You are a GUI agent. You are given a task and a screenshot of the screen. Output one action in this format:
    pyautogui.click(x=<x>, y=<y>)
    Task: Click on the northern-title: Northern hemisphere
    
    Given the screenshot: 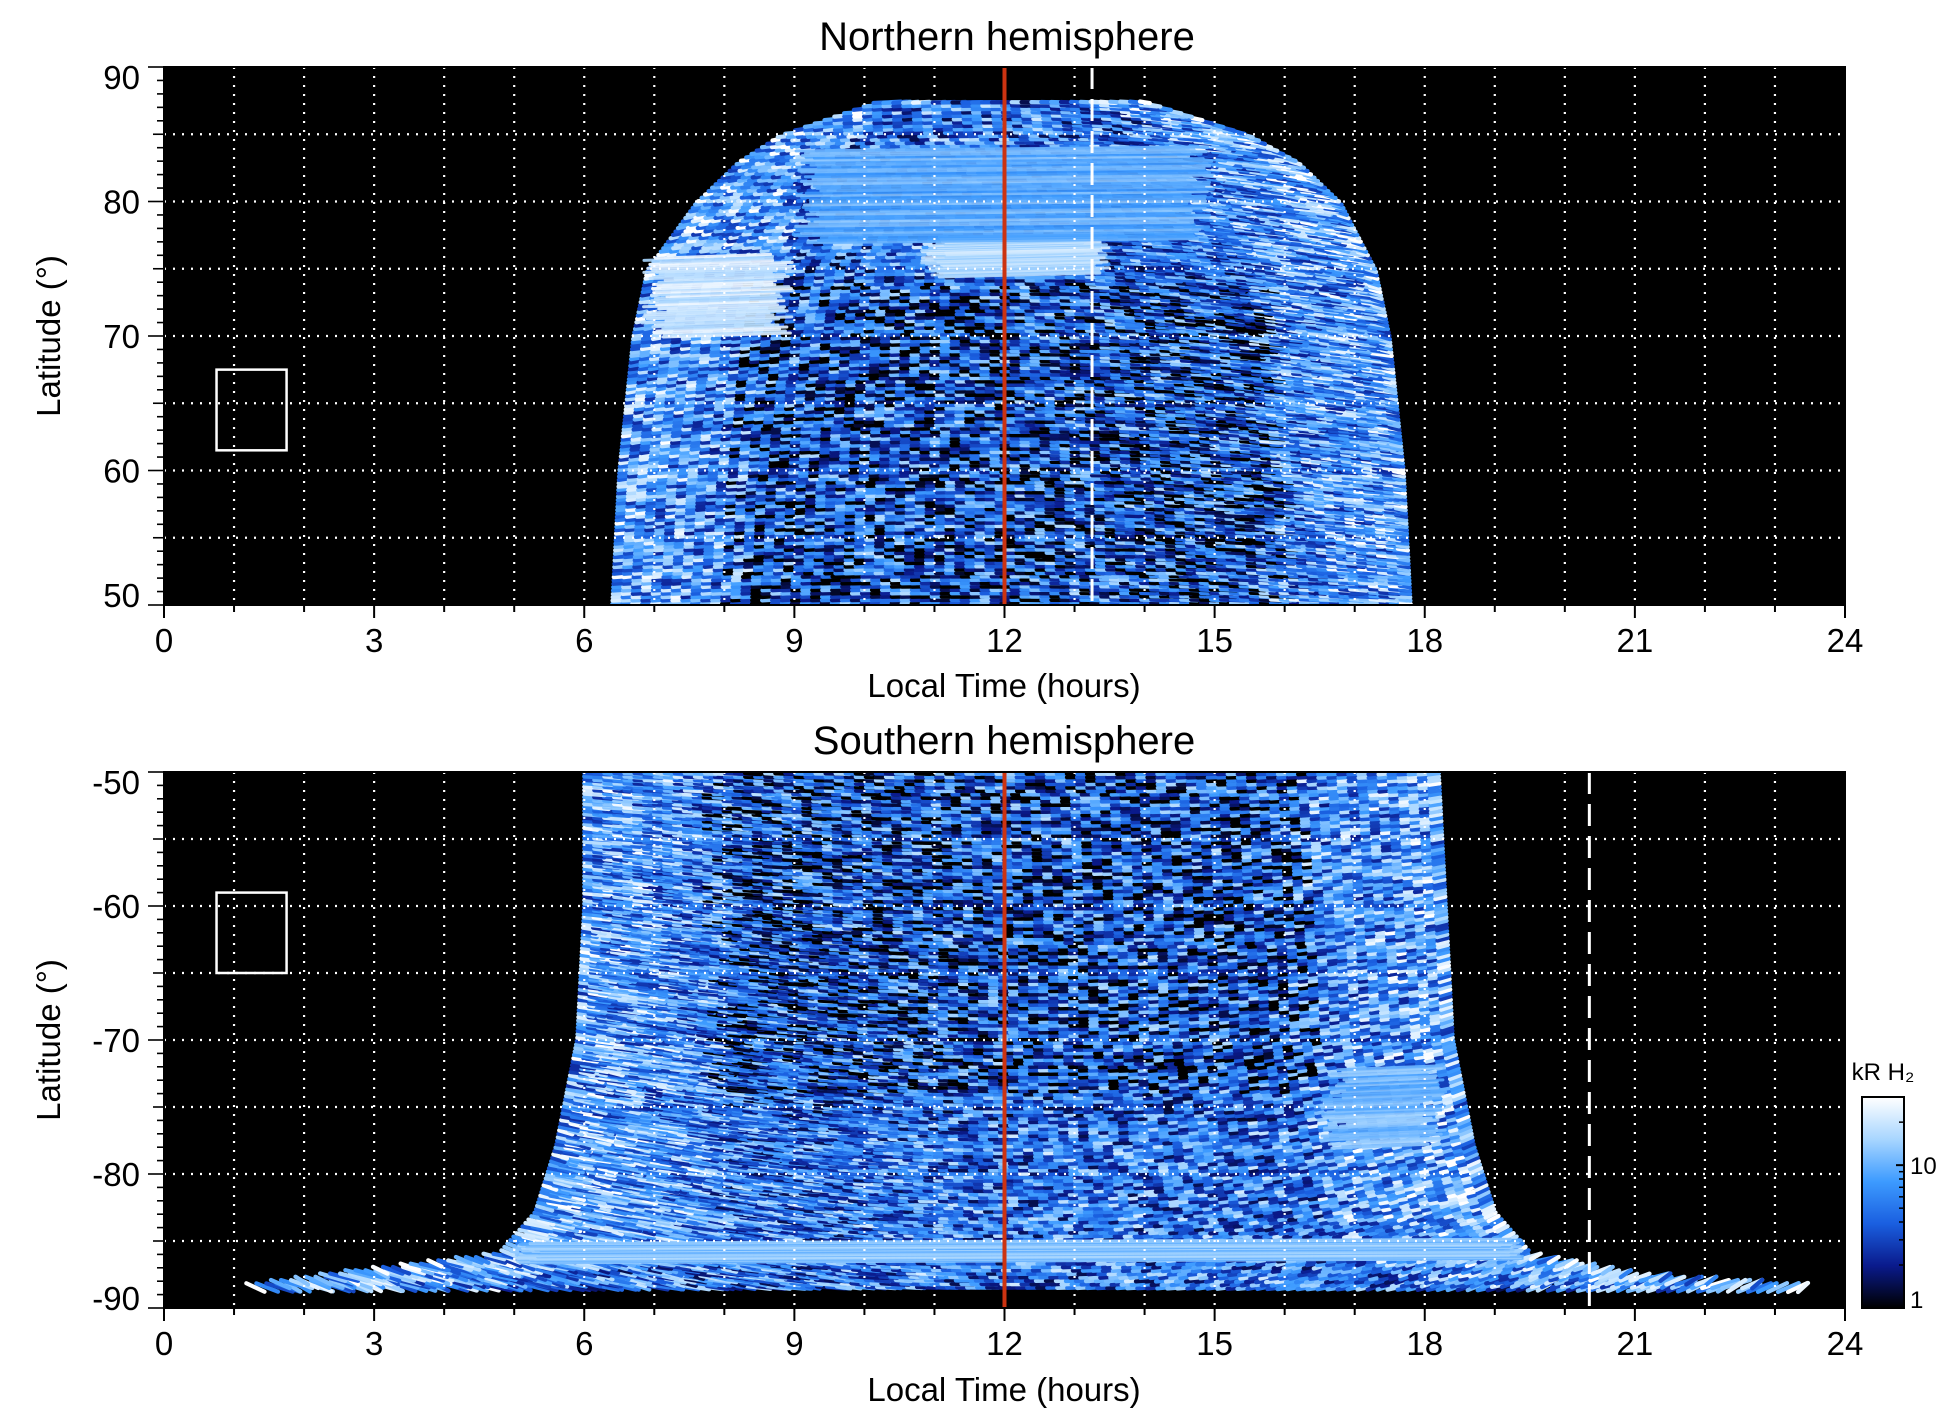 What is the action you would take?
    pyautogui.click(x=1007, y=37)
    